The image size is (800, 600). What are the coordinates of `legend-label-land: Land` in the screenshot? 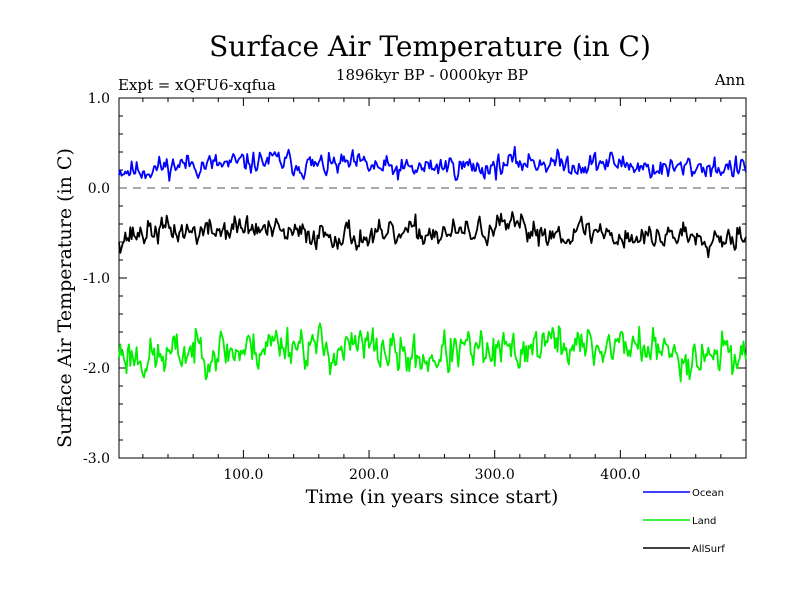 It's located at (704, 521).